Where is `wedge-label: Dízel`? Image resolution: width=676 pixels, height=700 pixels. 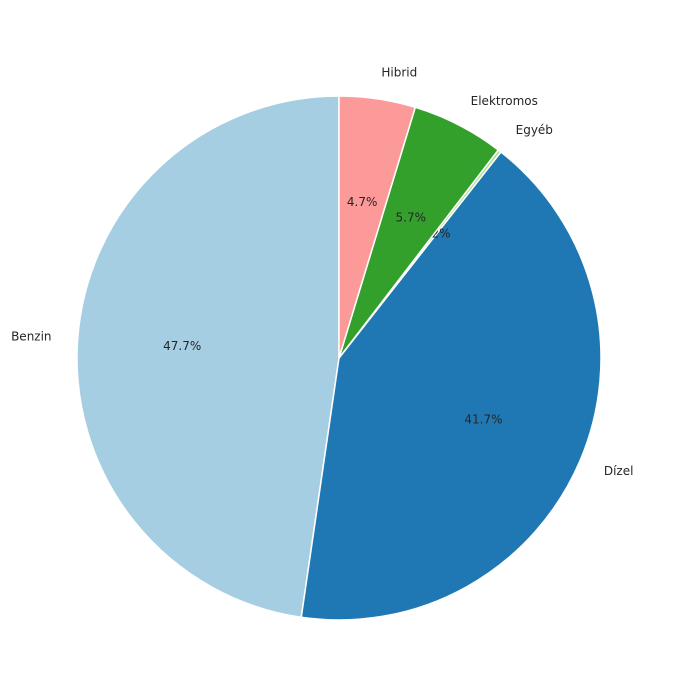 wedge-label: Dízel is located at coordinates (619, 471).